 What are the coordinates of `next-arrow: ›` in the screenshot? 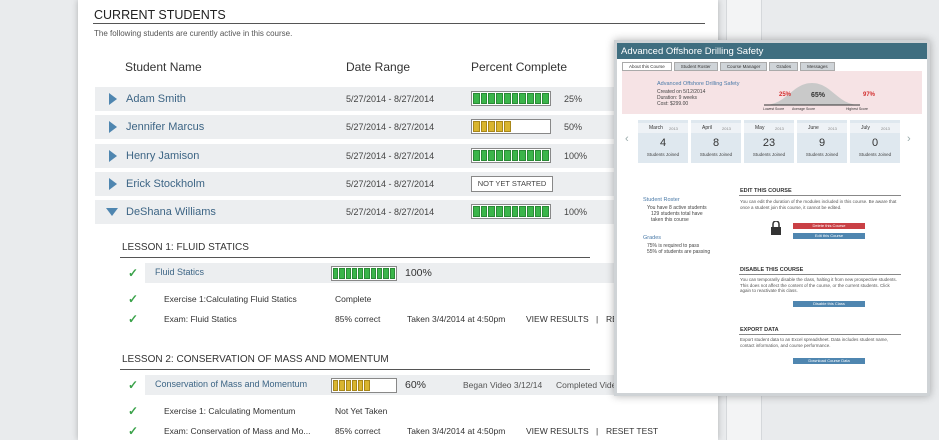 It's located at (909, 139).